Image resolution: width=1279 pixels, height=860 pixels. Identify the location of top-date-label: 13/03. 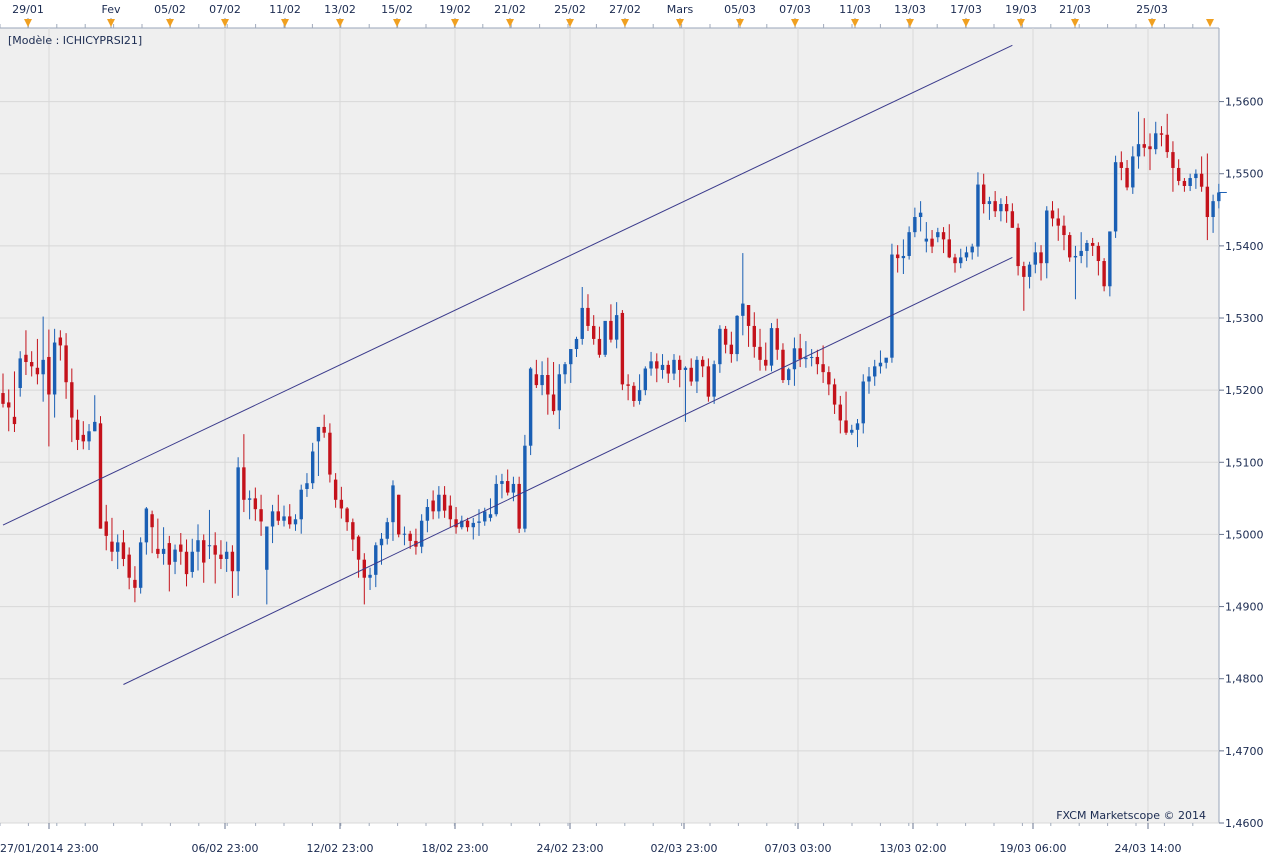
(910, 9).